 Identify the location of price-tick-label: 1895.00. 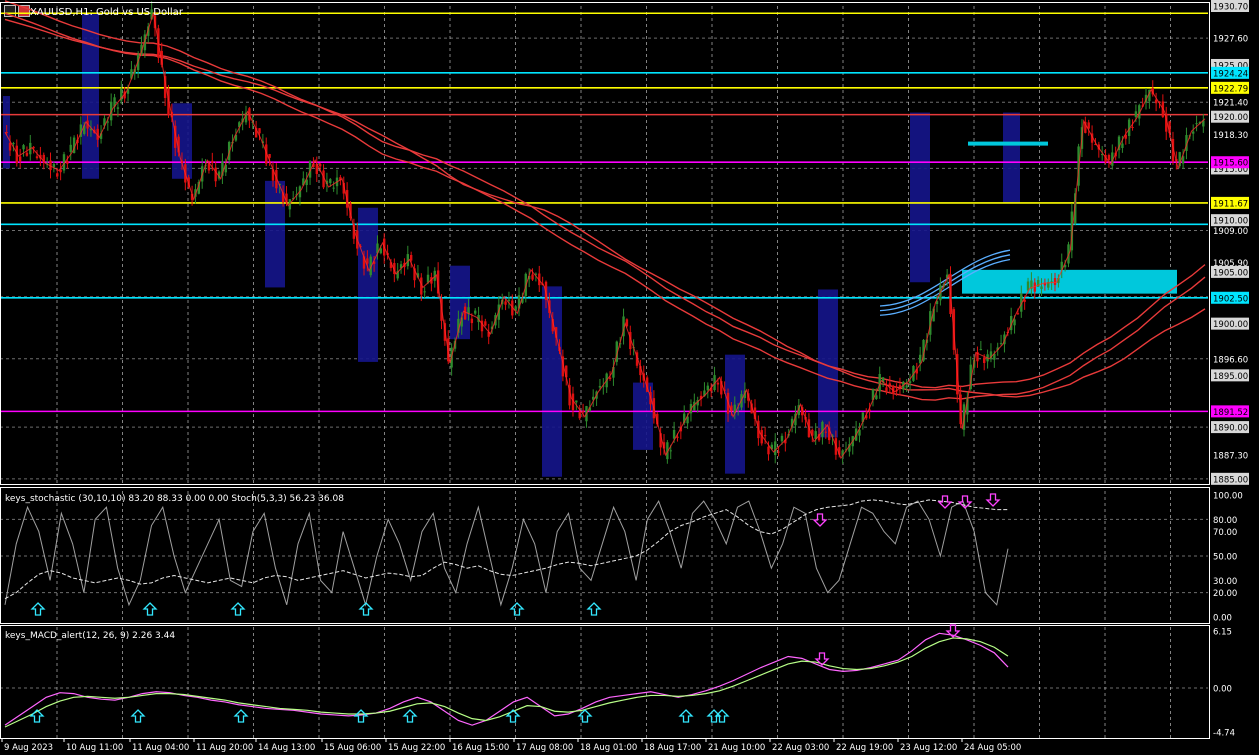
(1230, 377).